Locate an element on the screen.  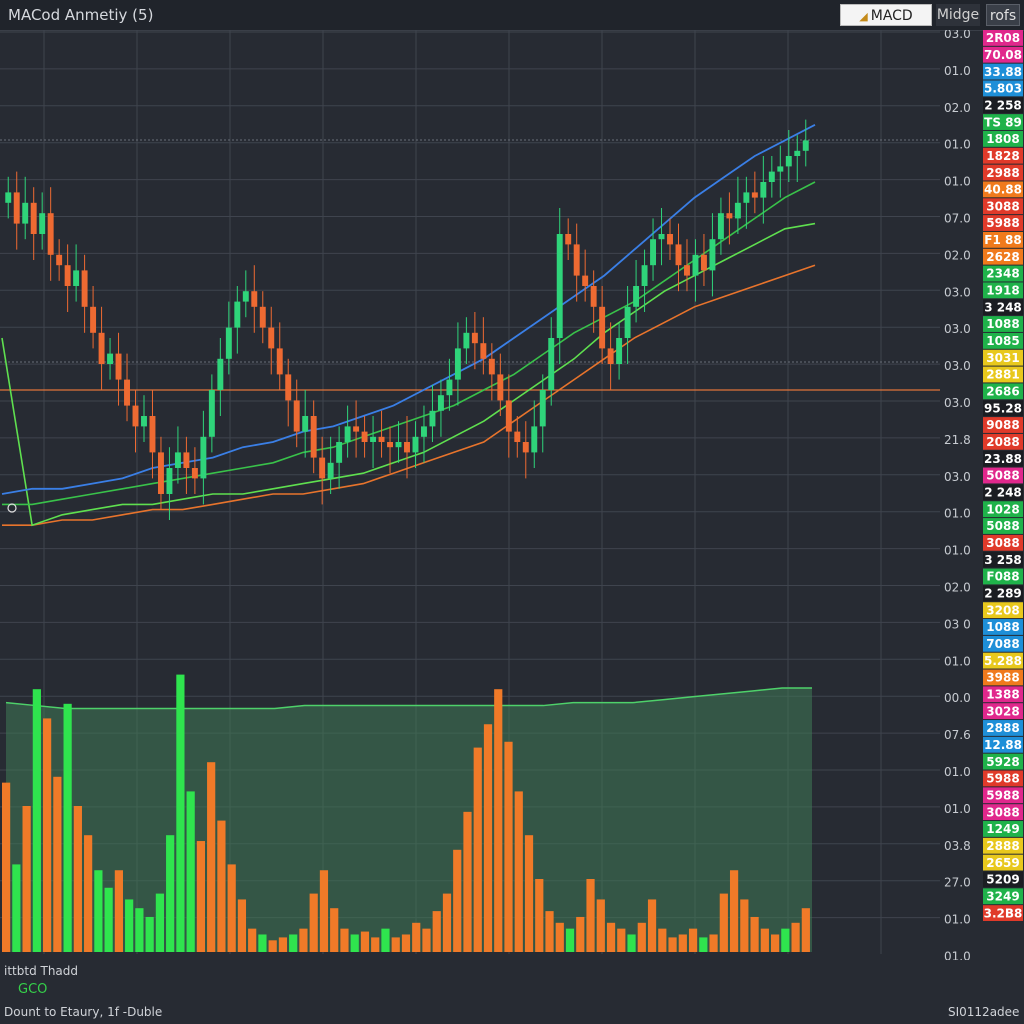
price-tag-text: 3208 is located at coordinates (1002, 610).